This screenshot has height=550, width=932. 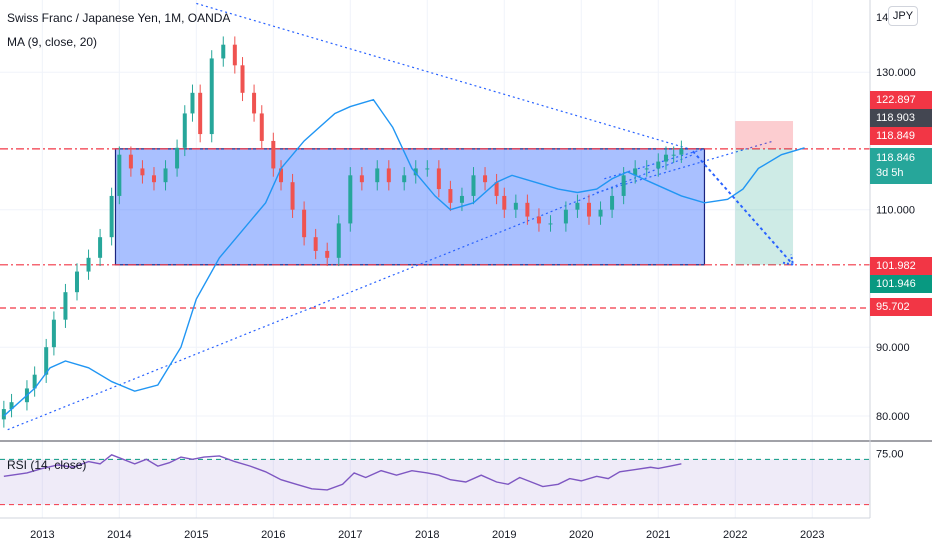 I want to click on projection-arrow, so click(x=743, y=208).